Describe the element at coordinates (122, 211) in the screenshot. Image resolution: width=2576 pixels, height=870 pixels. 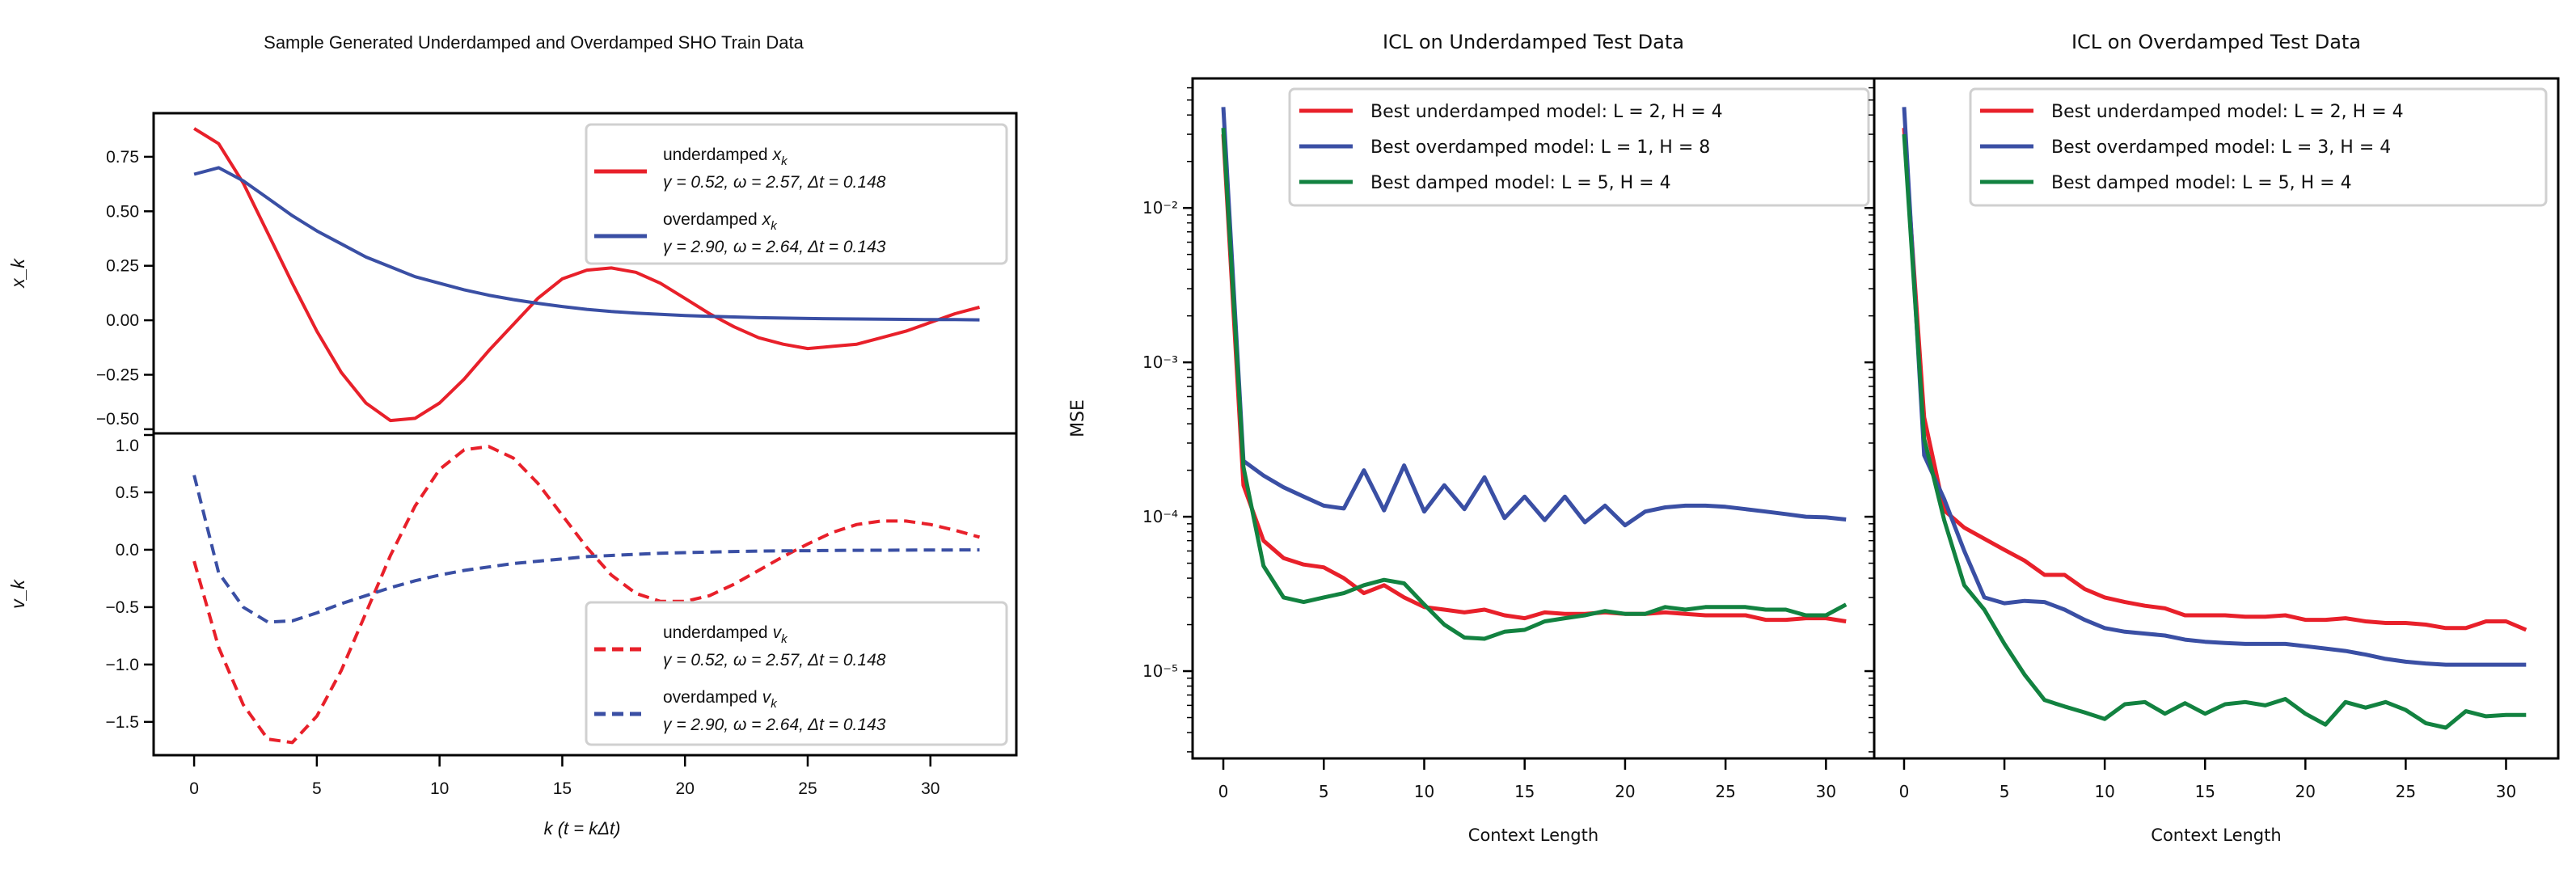
I see `y-tick-label: 0.50` at that location.